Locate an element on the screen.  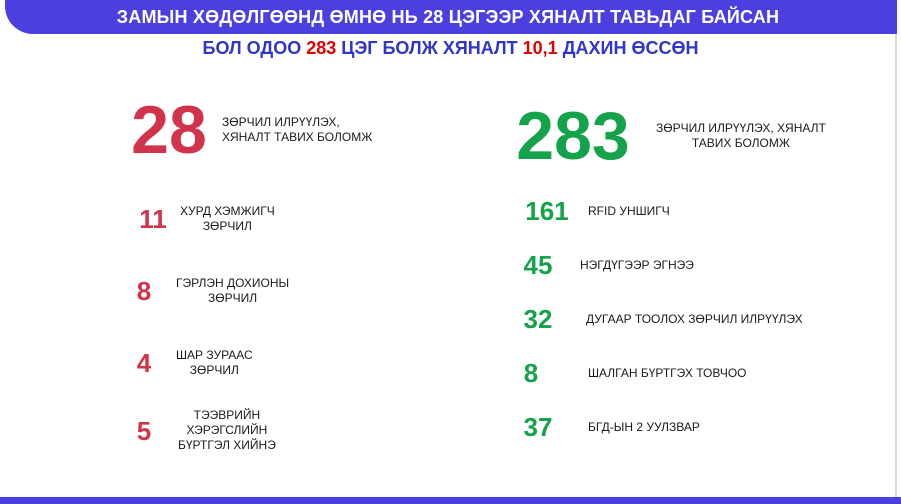
after-stat-checkpoint: 8 ШАЛГАН БҮРТГЭХ ТОВЧОО is located at coordinates (633, 373).